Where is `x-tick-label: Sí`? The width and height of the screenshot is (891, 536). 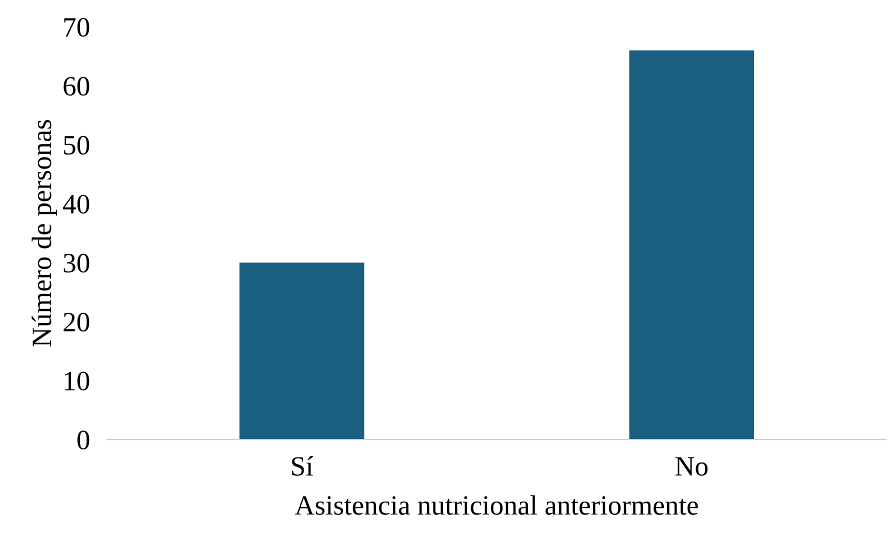 x-tick-label: Sí is located at coordinates (303, 466).